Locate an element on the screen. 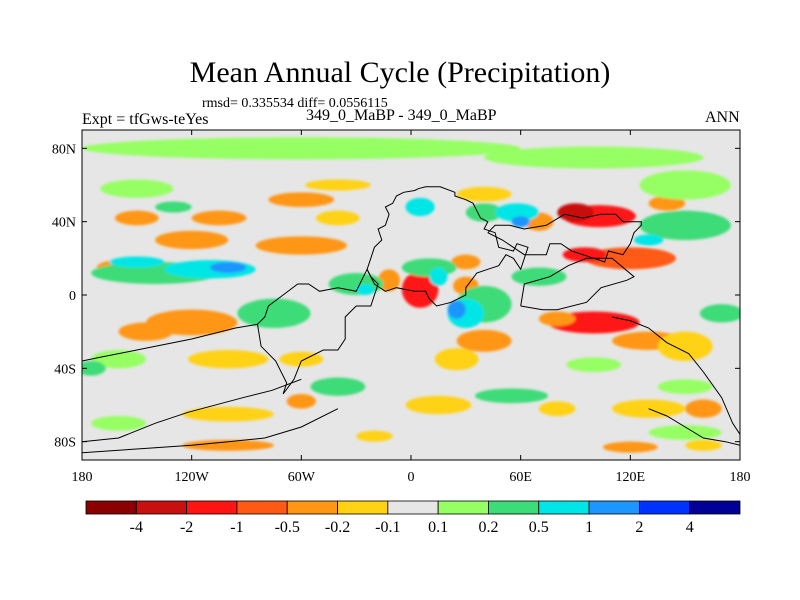  x-tick-label: 120E is located at coordinates (631, 477).